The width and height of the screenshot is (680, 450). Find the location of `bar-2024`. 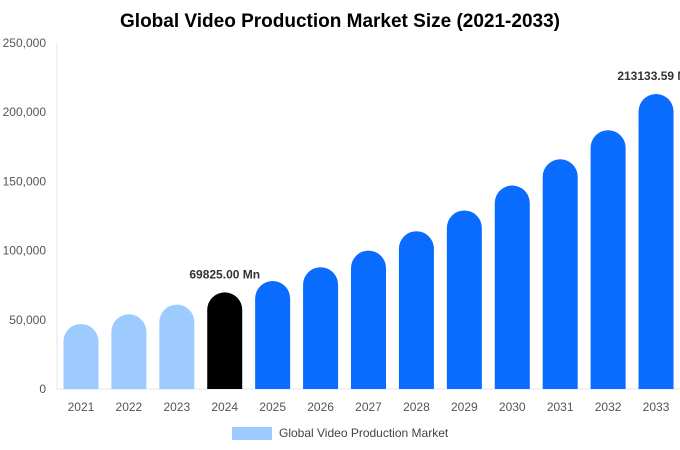

bar-2024 is located at coordinates (225, 340).